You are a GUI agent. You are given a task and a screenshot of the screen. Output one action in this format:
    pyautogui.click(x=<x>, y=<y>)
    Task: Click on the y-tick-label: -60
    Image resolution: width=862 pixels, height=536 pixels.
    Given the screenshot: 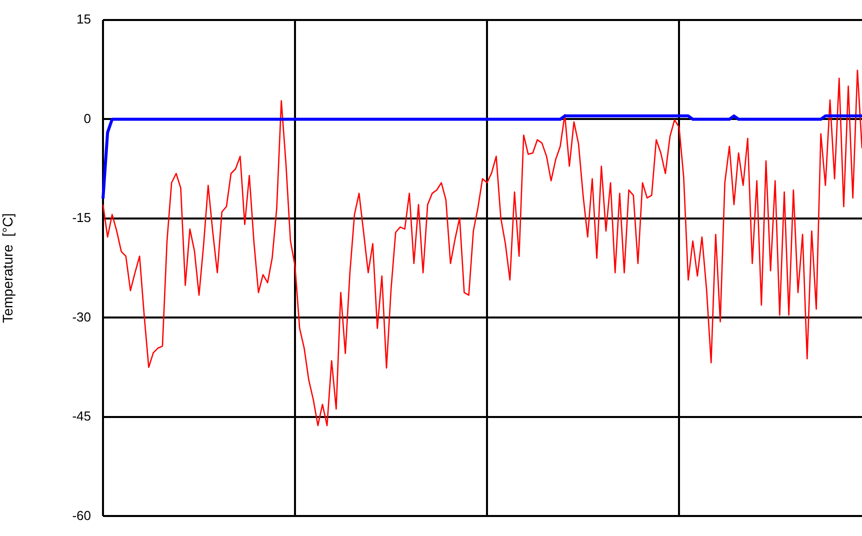 What is the action you would take?
    pyautogui.click(x=81, y=515)
    